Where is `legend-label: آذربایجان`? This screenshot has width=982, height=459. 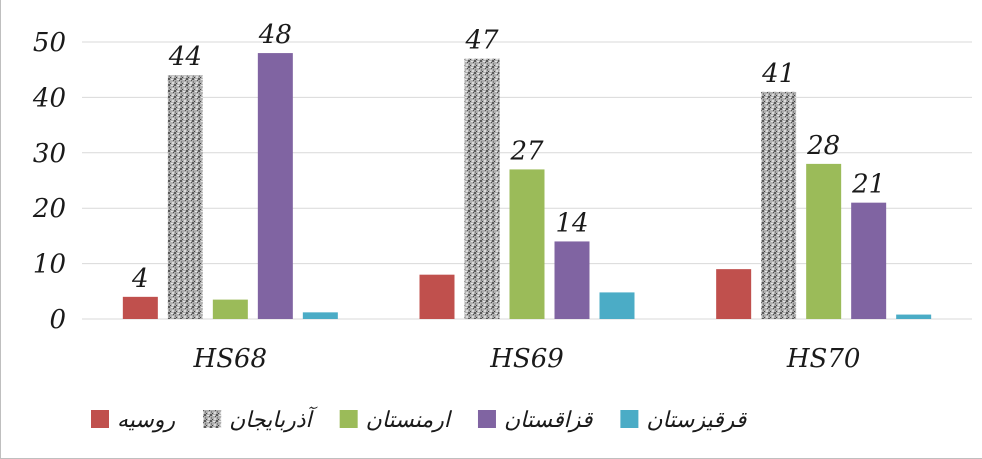
legend-label: آذربایجان is located at coordinates (273, 419).